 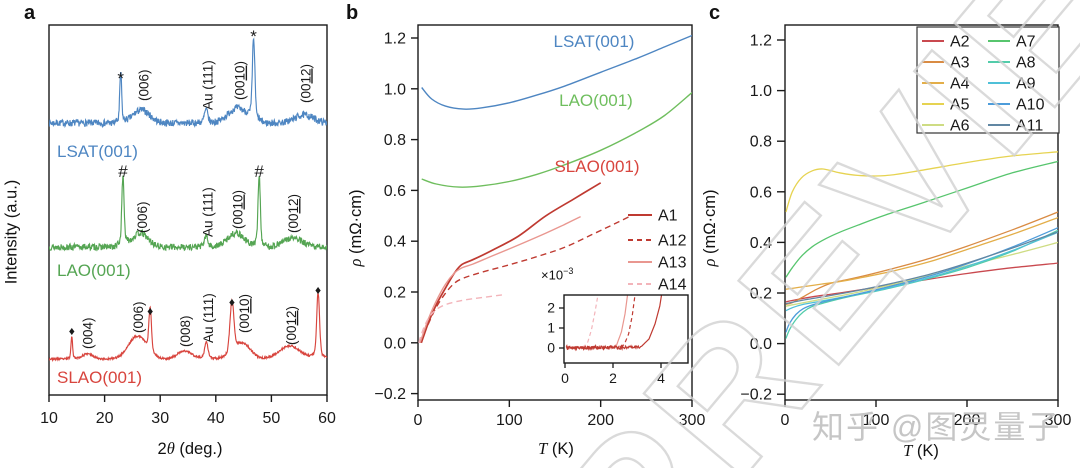 What do you see at coordinates (925, 451) in the screenshot?
I see `kelvin-unit: (K)` at bounding box center [925, 451].